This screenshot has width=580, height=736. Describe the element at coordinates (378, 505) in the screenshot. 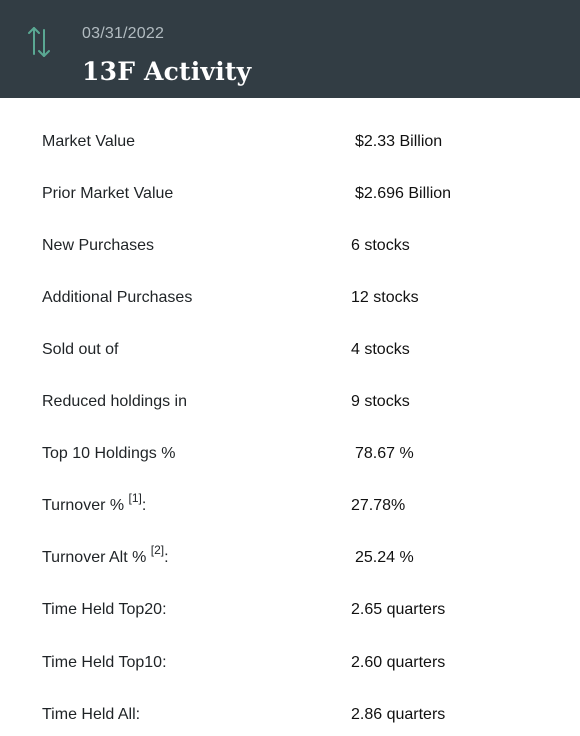

I see `row-value: 27.78%` at that location.